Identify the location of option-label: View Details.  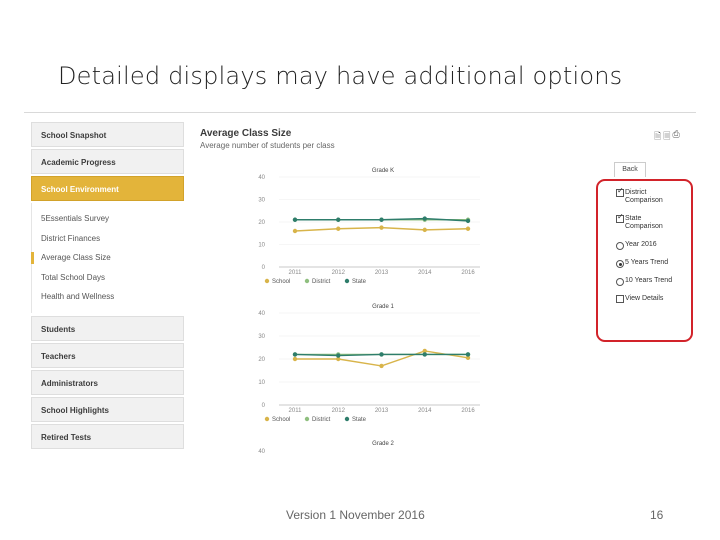
(644, 298).